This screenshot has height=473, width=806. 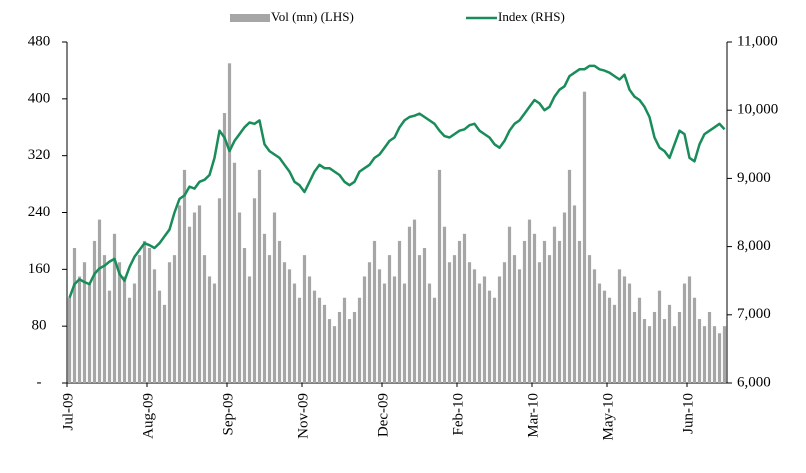 I want to click on y2-tick-label: 8,000, so click(x=754, y=246).